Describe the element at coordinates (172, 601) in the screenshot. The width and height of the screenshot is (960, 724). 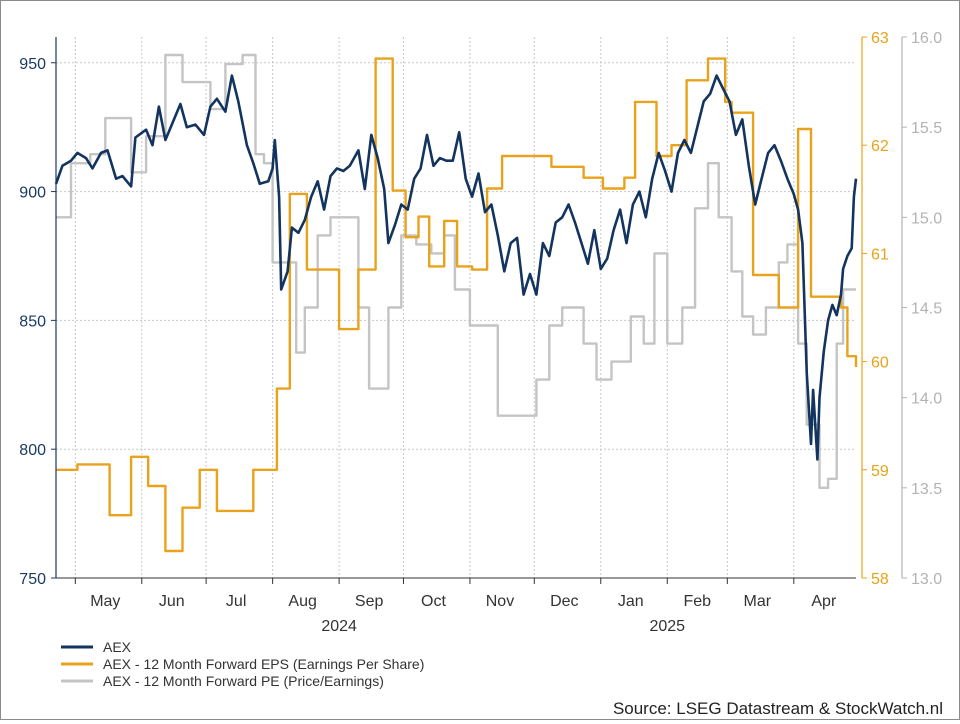
I see `month-label: Jun` at that location.